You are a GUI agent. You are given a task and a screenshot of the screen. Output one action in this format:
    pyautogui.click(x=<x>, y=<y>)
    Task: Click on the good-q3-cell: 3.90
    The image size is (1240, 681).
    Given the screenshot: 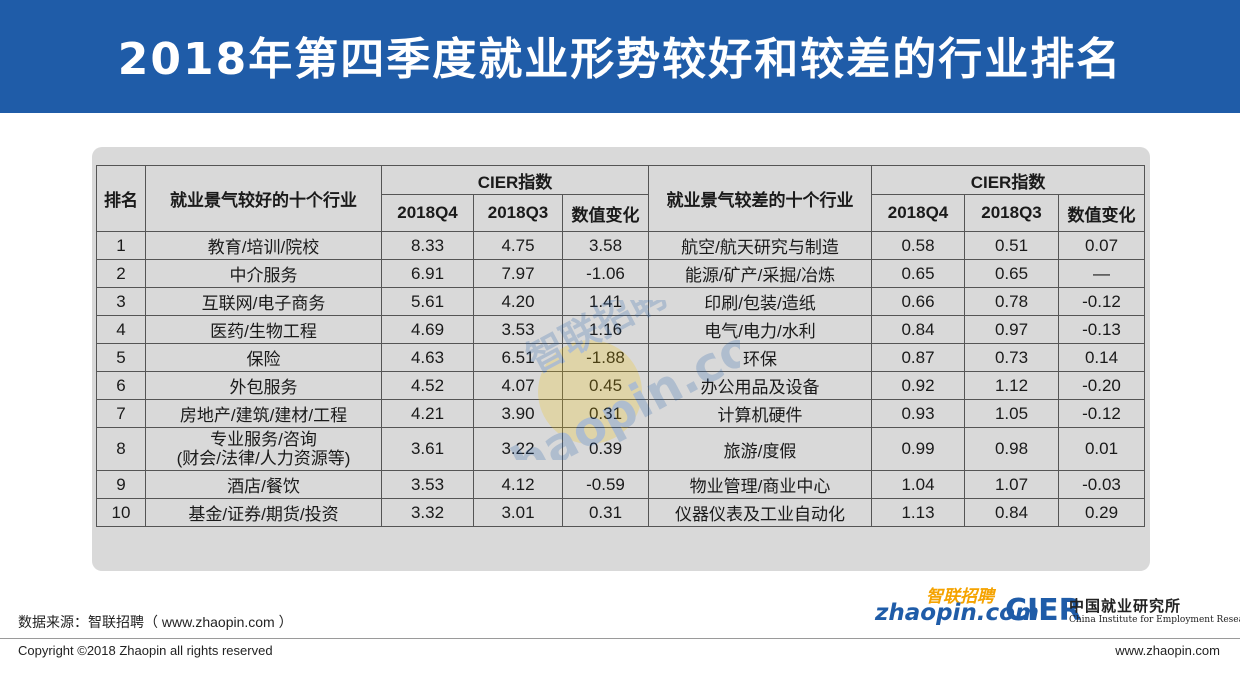 What is the action you would take?
    pyautogui.click(x=518, y=413)
    